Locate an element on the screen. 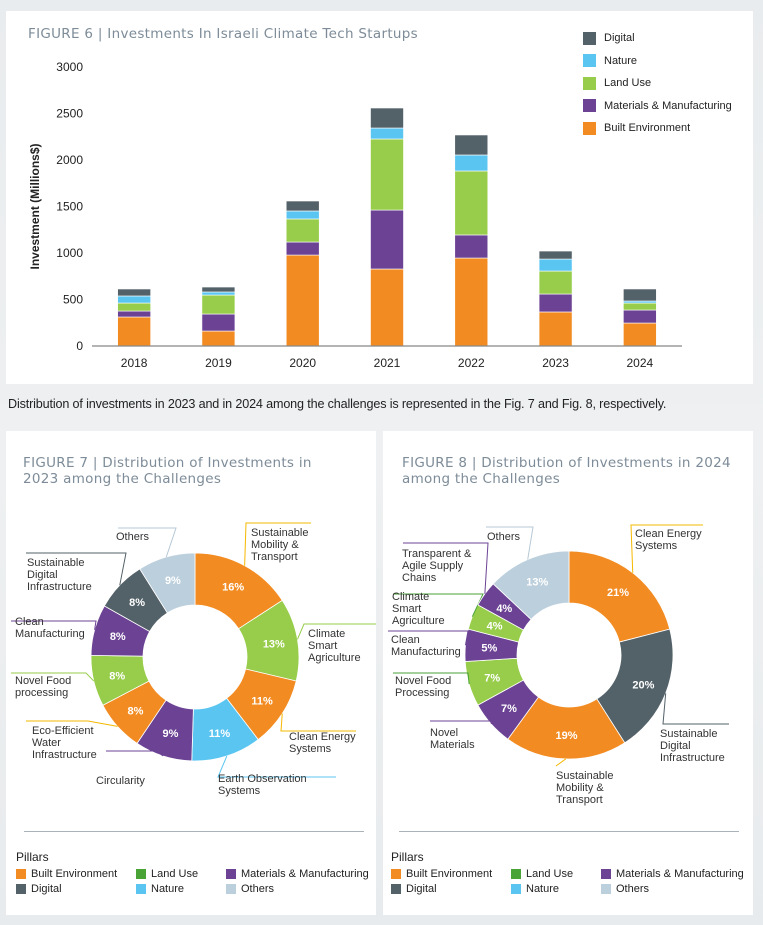 This screenshot has width=763, height=925. slice-label-sustainable-mobility-and-transport: Sustainable Mobility & Transport is located at coordinates (280, 545).